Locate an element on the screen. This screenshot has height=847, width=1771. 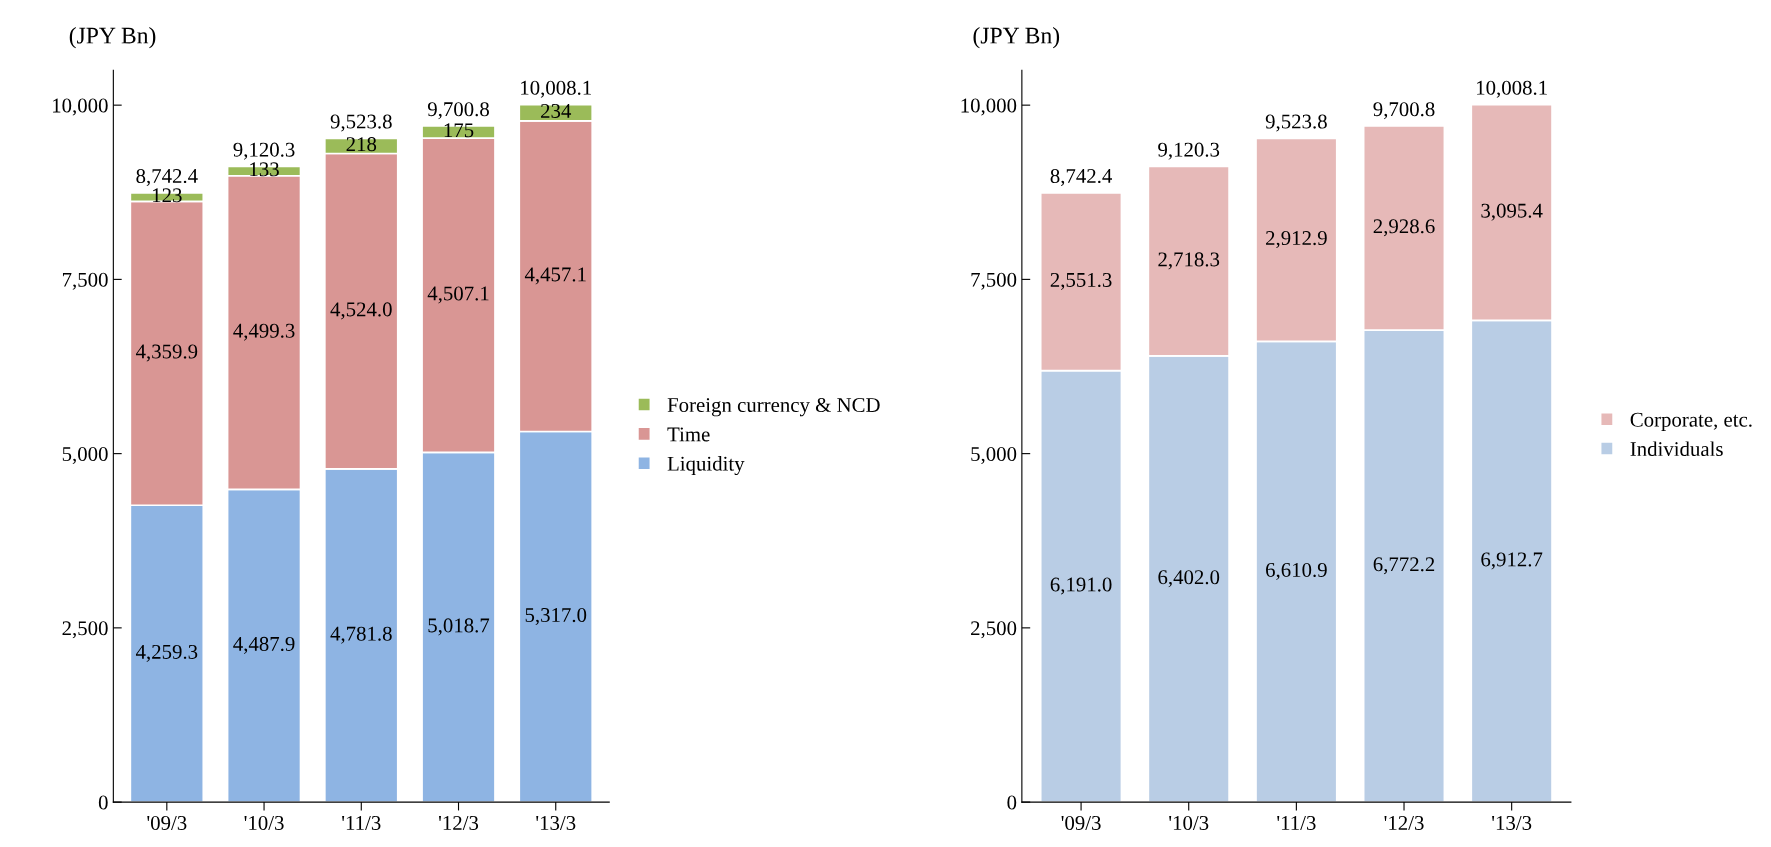
data-label: 234 is located at coordinates (556, 110).